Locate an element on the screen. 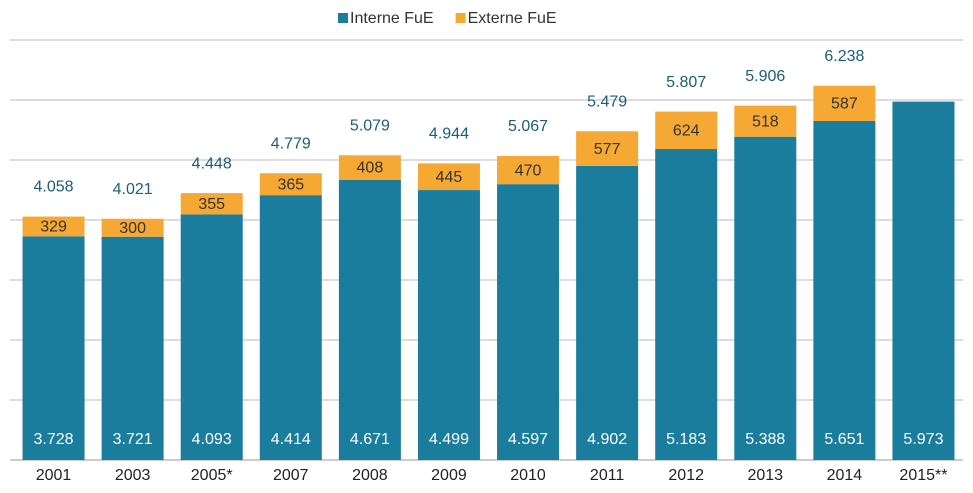 This screenshot has width=973, height=493. value-label: 3.721 is located at coordinates (133, 439).